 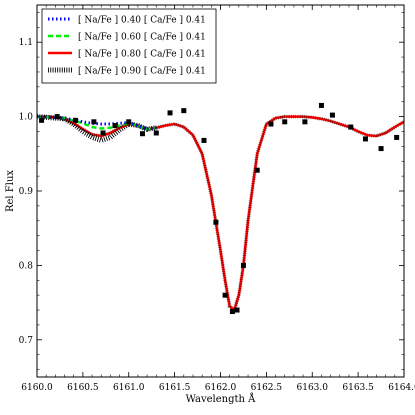 I want to click on x-tick-label: 6164.0, so click(x=401, y=388).